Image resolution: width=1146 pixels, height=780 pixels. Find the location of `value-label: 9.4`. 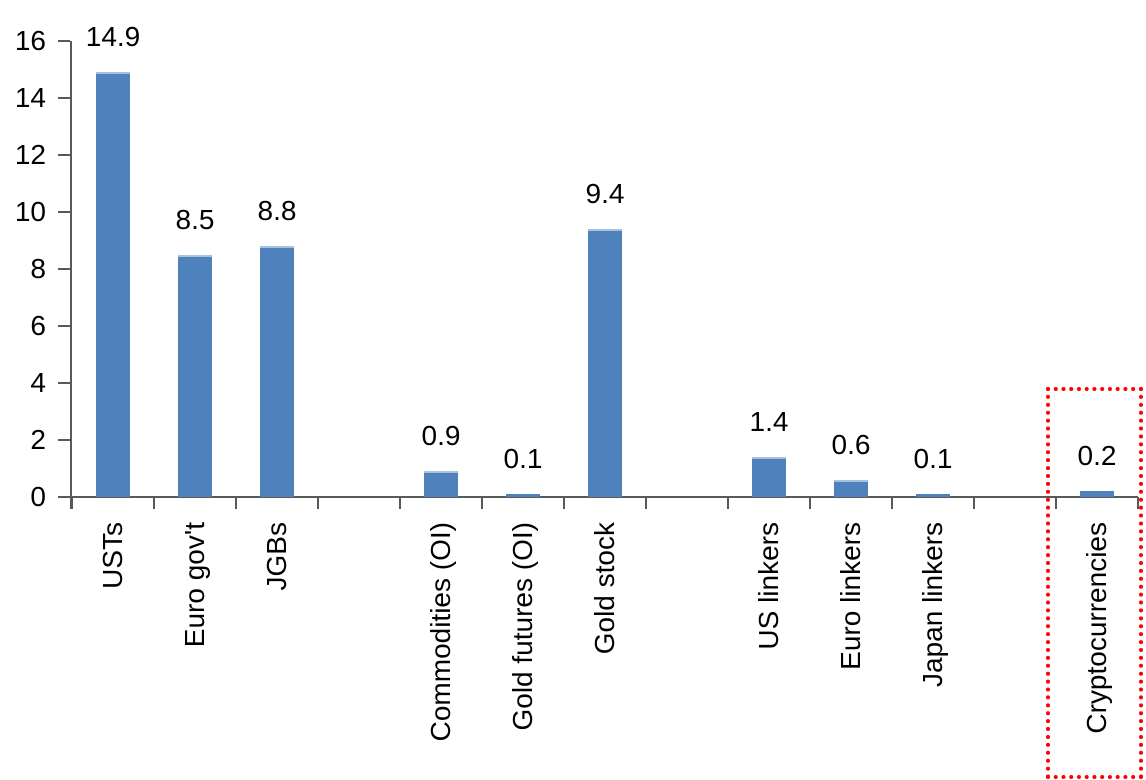

value-label: 9.4 is located at coordinates (605, 194).